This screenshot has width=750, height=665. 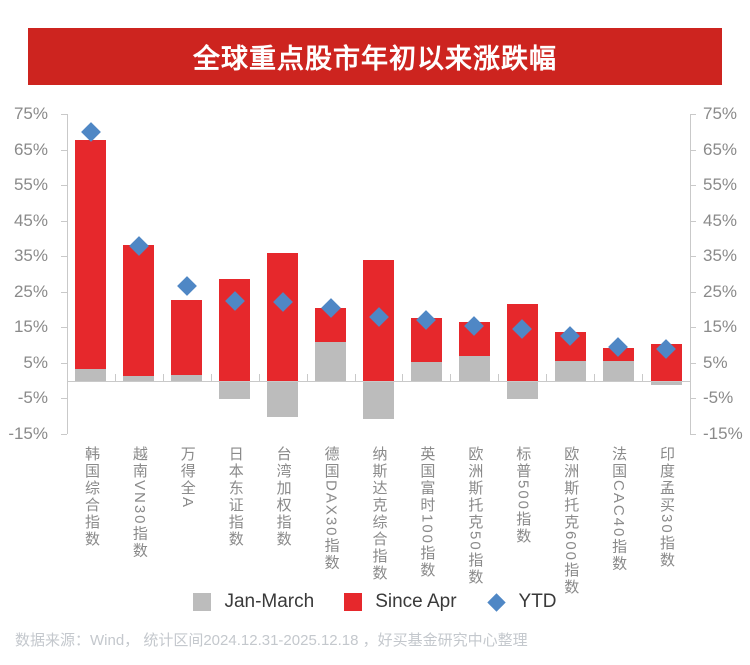 I want to click on category-label: 英国富时100指数, so click(x=427, y=513).